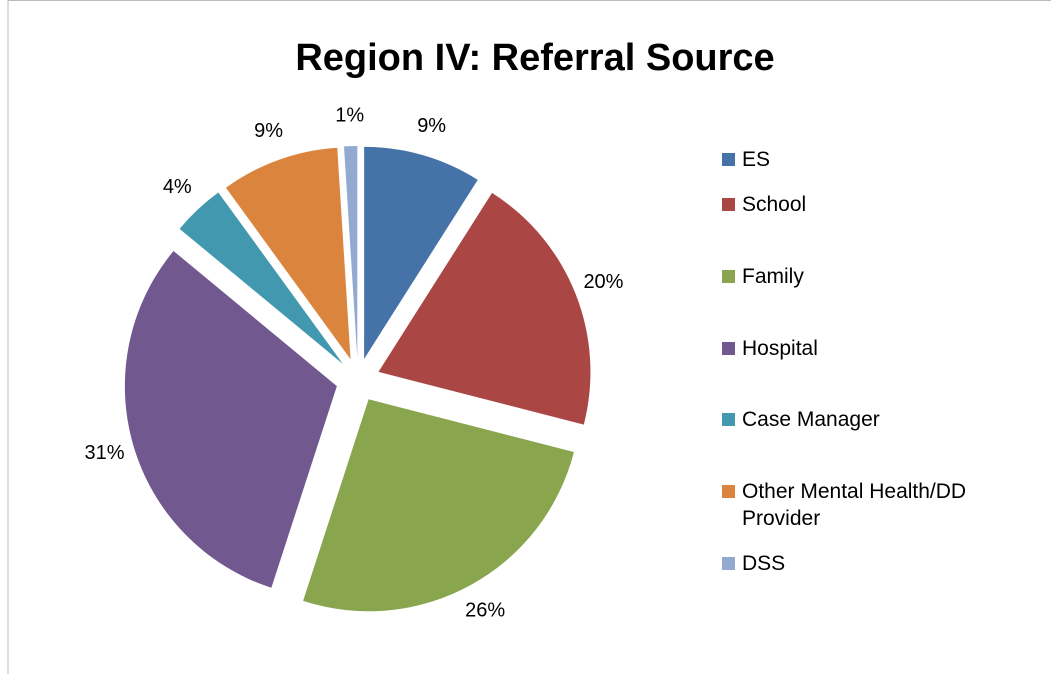  I want to click on data-label: 26%, so click(485, 611).